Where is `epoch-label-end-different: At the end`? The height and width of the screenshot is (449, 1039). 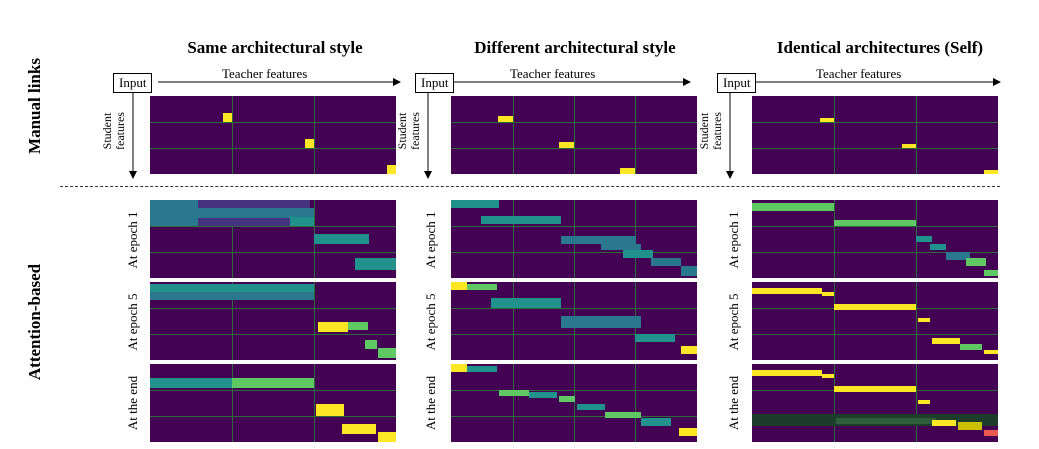
epoch-label-end-different: At the end is located at coordinates (430, 403).